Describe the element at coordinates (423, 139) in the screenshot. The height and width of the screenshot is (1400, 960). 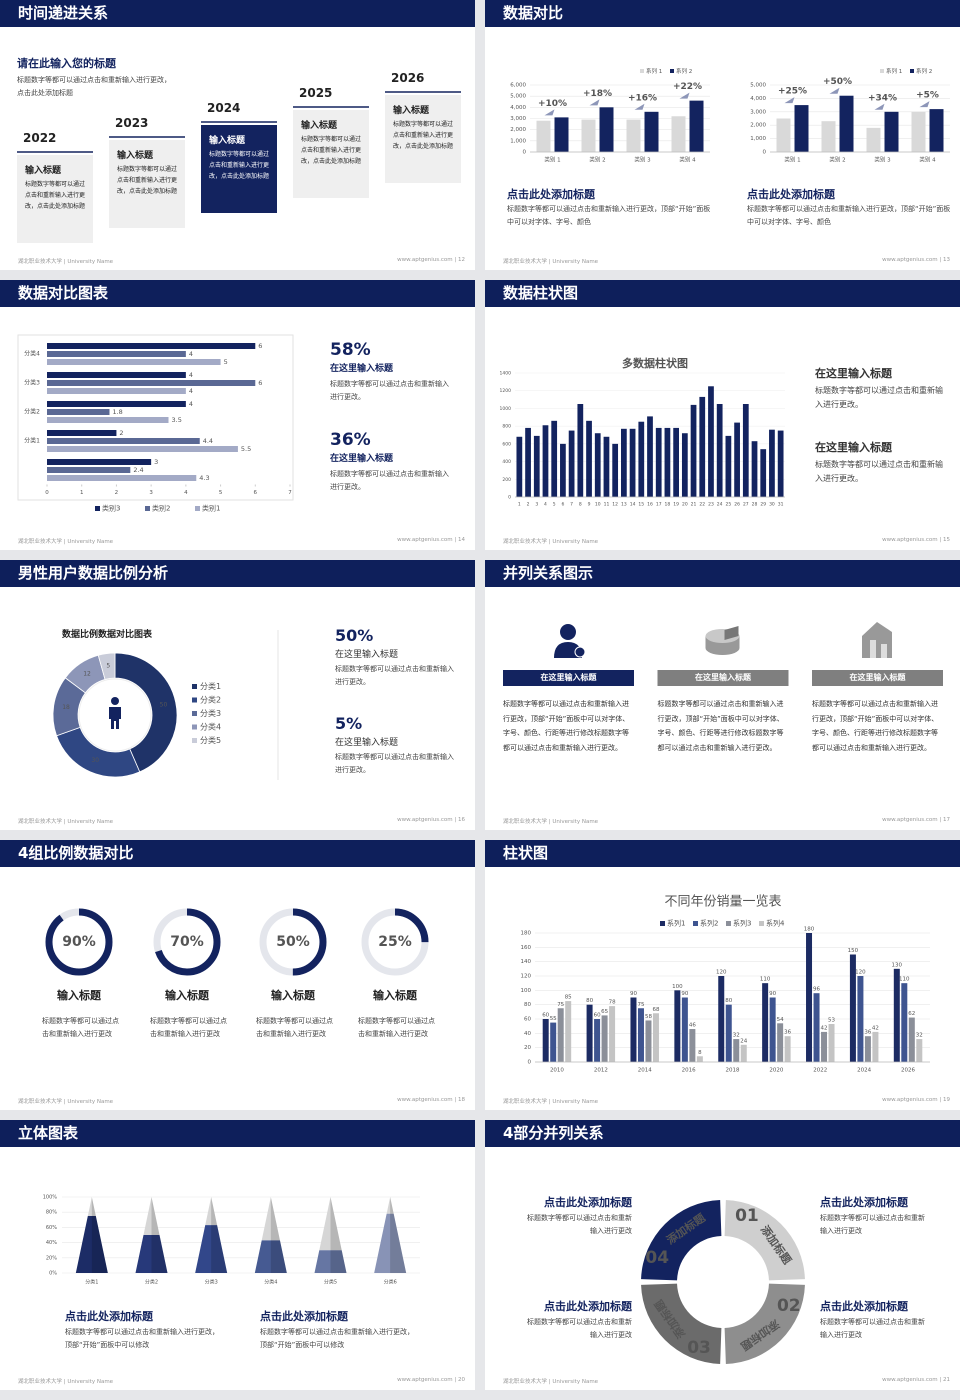
I see `step-box` at that location.